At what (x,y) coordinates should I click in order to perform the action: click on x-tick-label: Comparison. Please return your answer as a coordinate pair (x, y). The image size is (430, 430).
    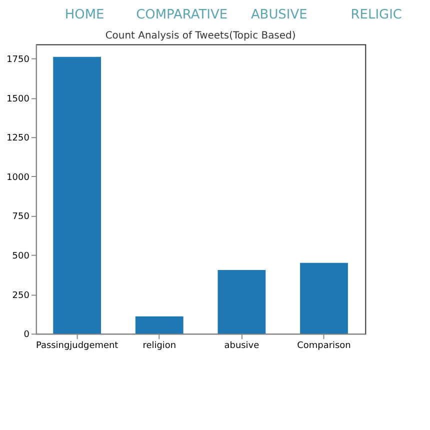
    Looking at the image, I should click on (324, 346).